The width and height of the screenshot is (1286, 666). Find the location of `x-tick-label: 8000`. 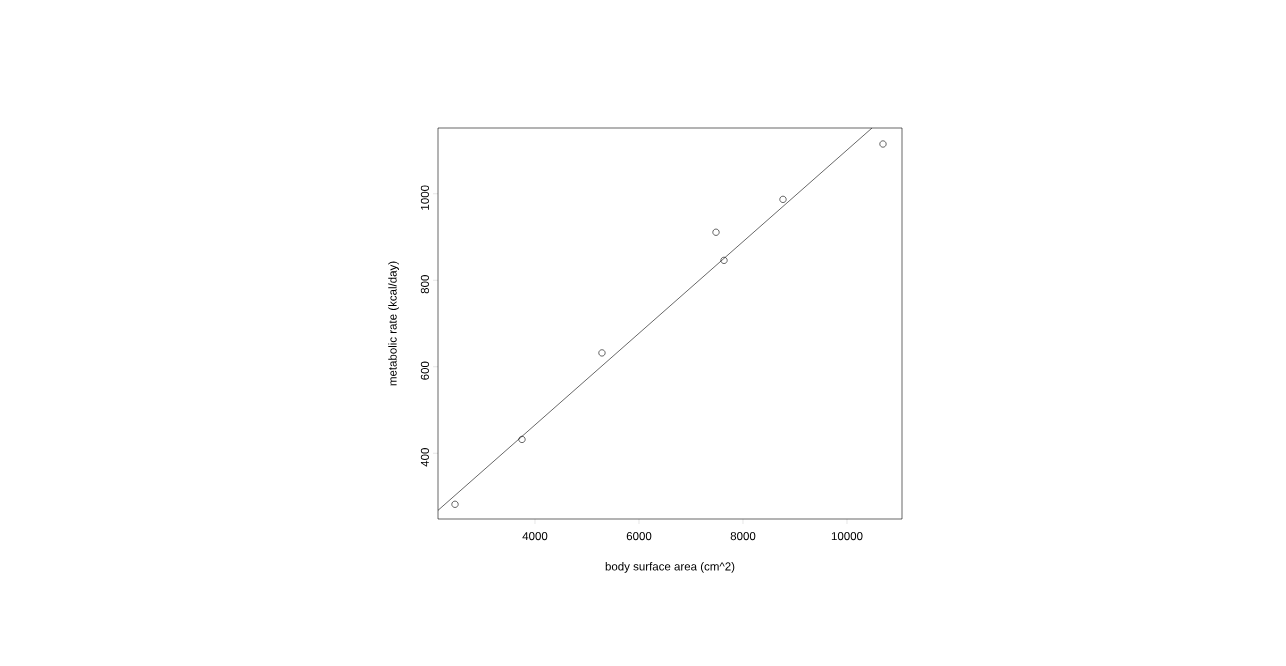

x-tick-label: 8000 is located at coordinates (743, 536).